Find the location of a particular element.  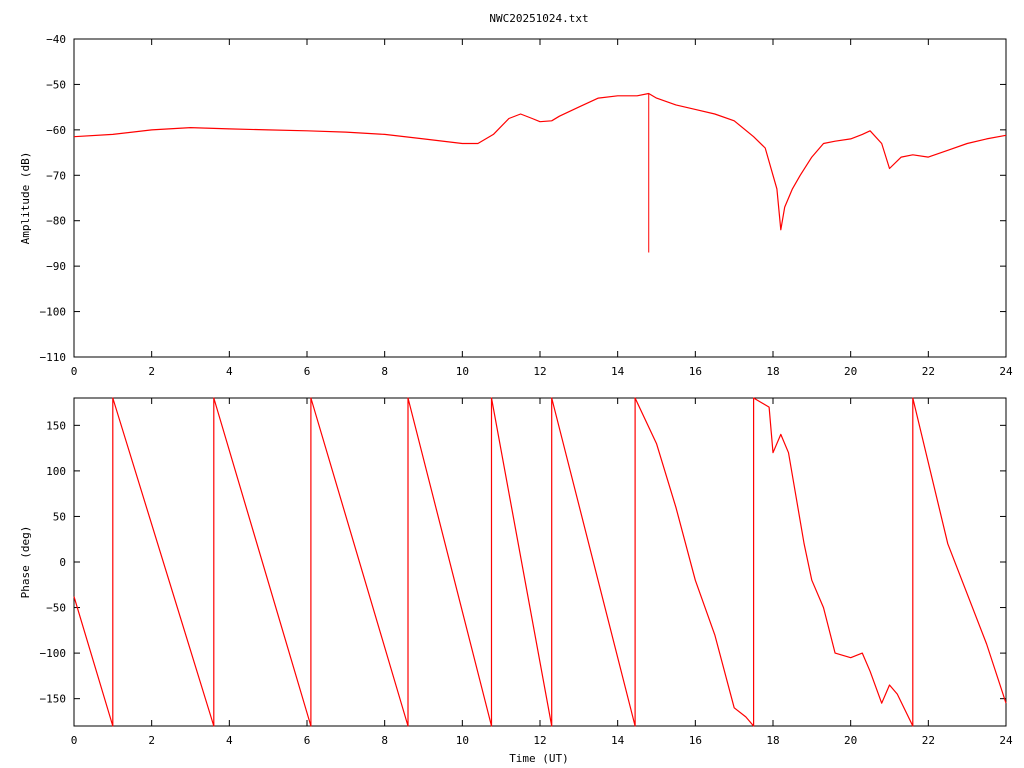

phase-x-tick-label: 14 is located at coordinates (618, 740).